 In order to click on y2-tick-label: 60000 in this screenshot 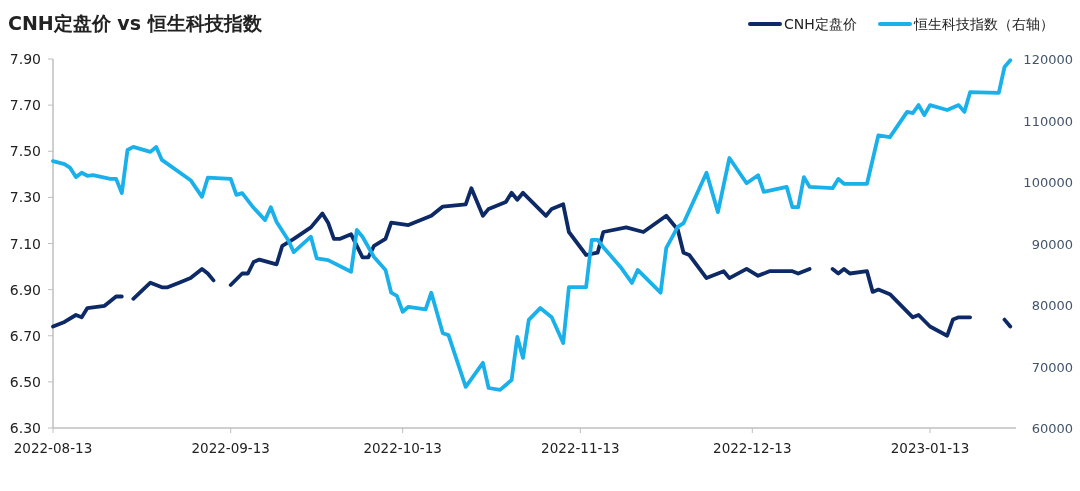, I will do `click(1052, 428)`.